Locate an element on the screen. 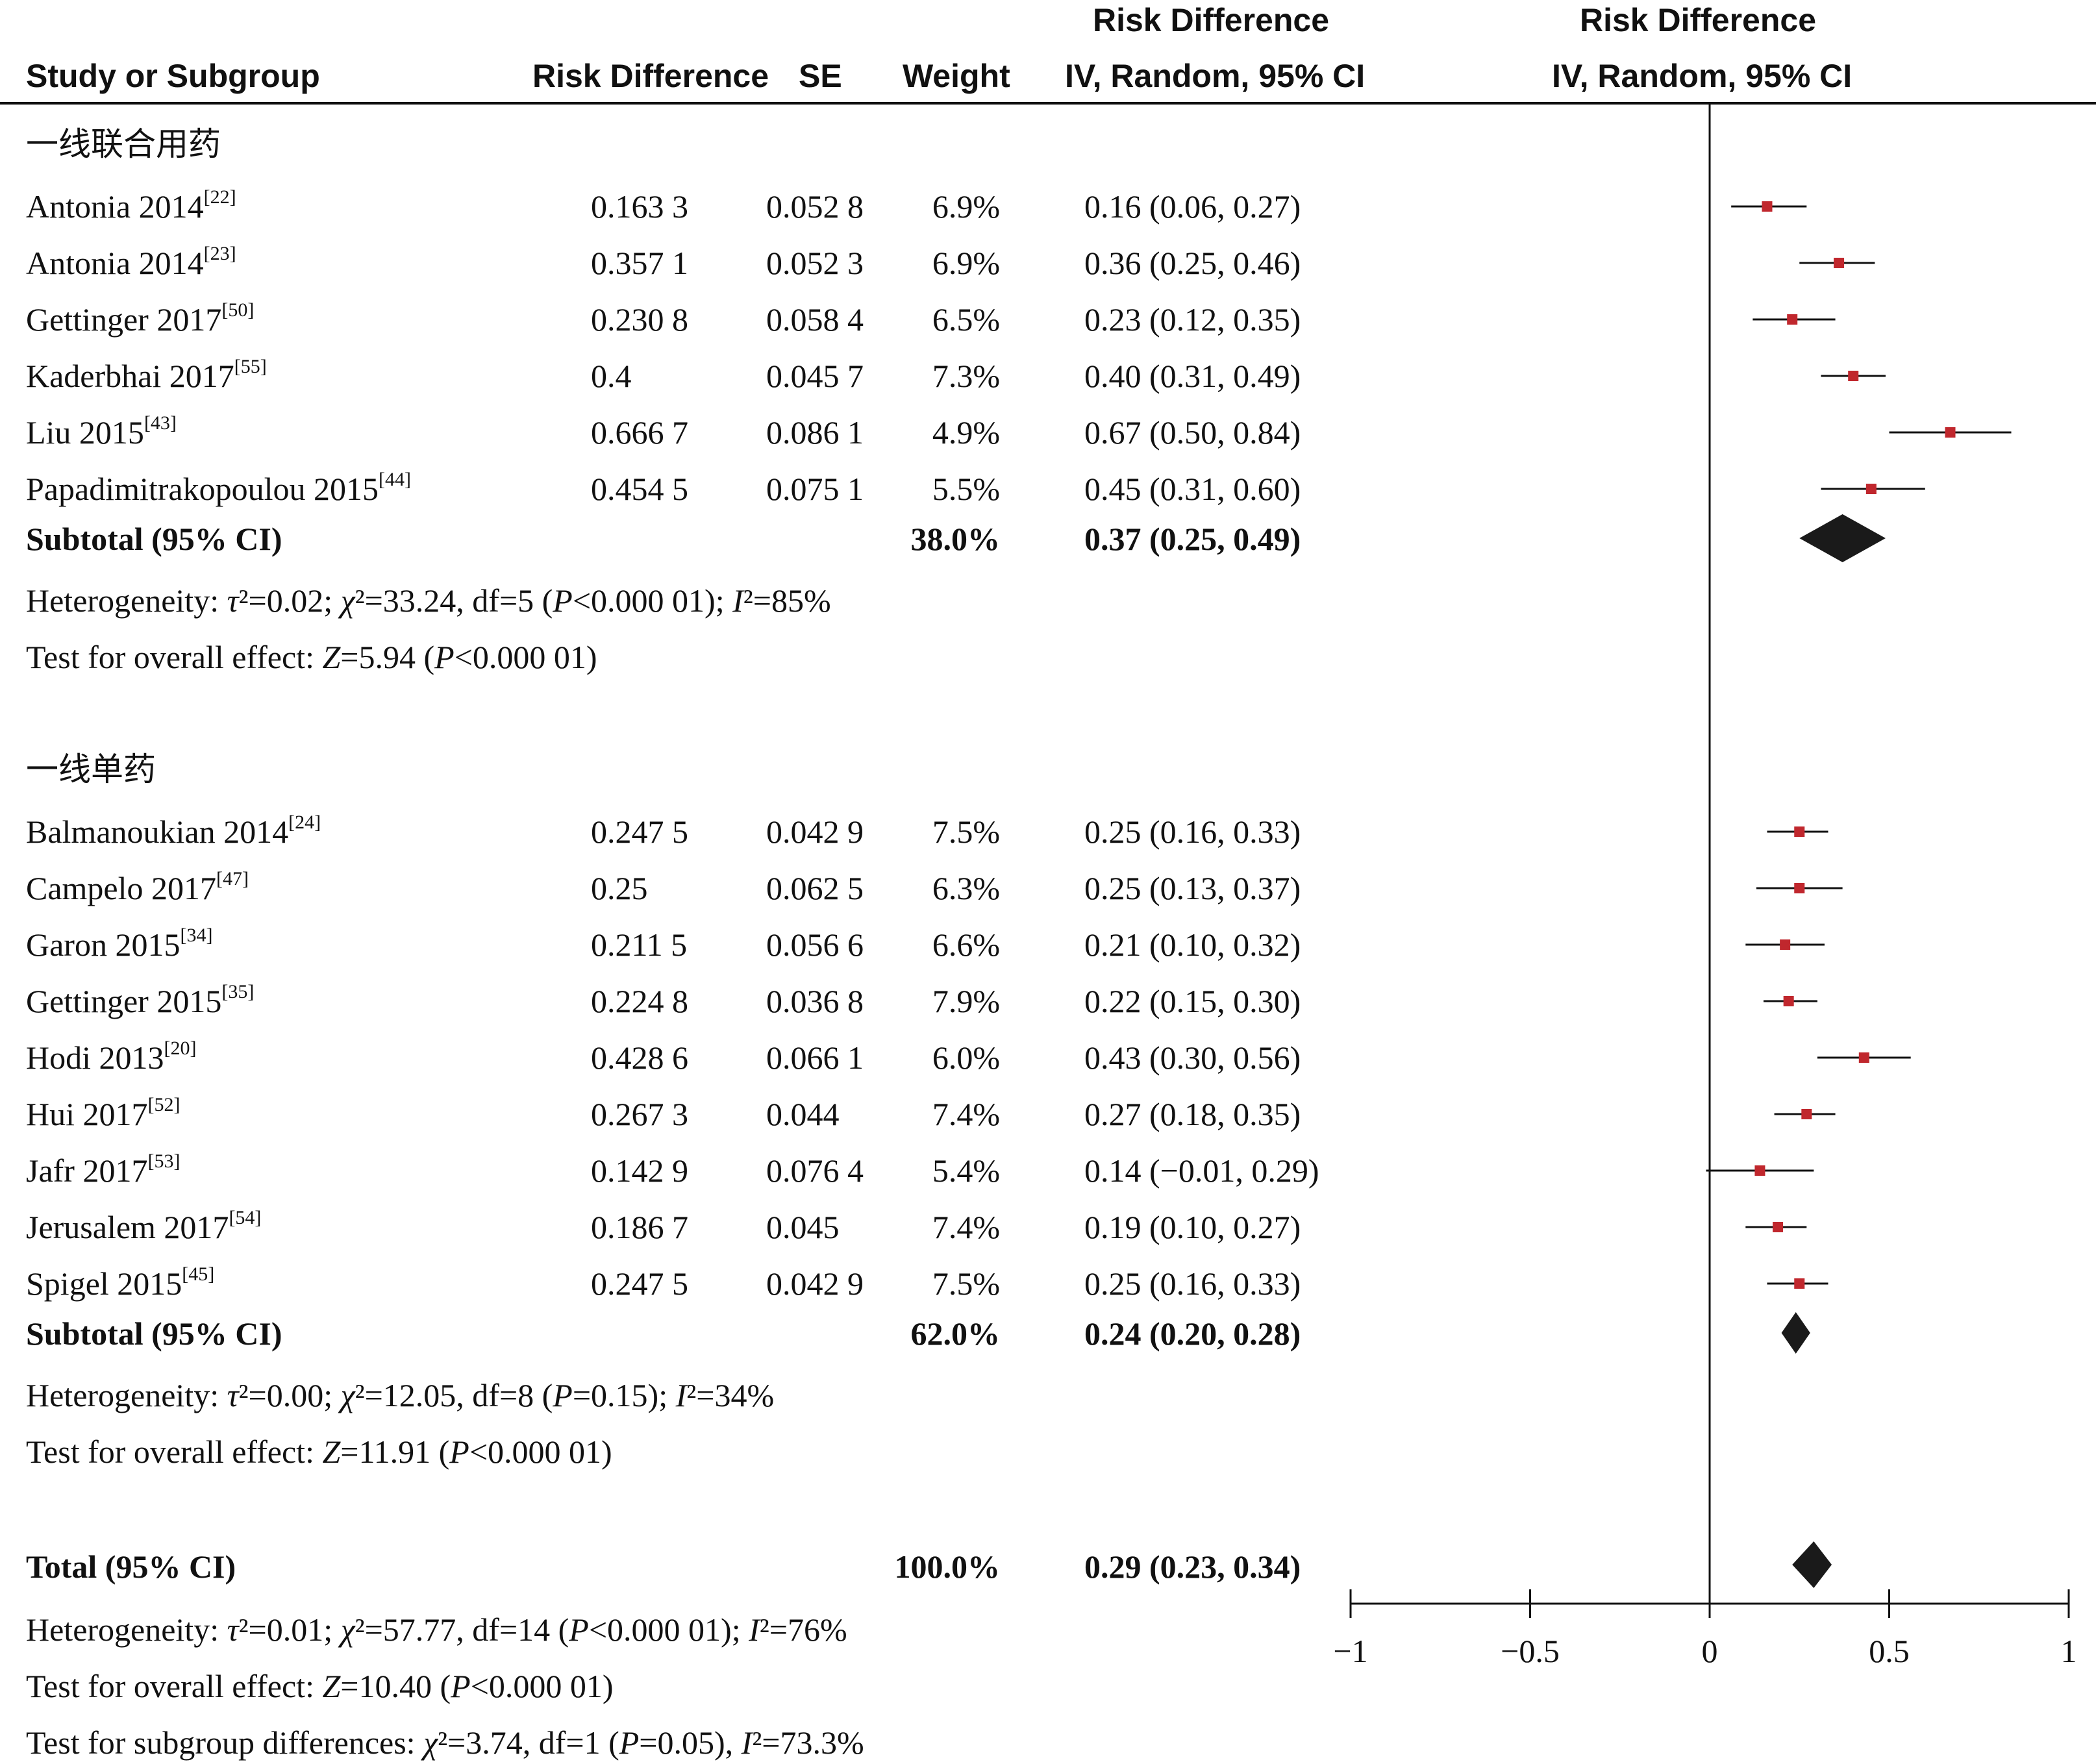  header-ci-bottom: IV, Random, 95% CI is located at coordinates (1216, 76).